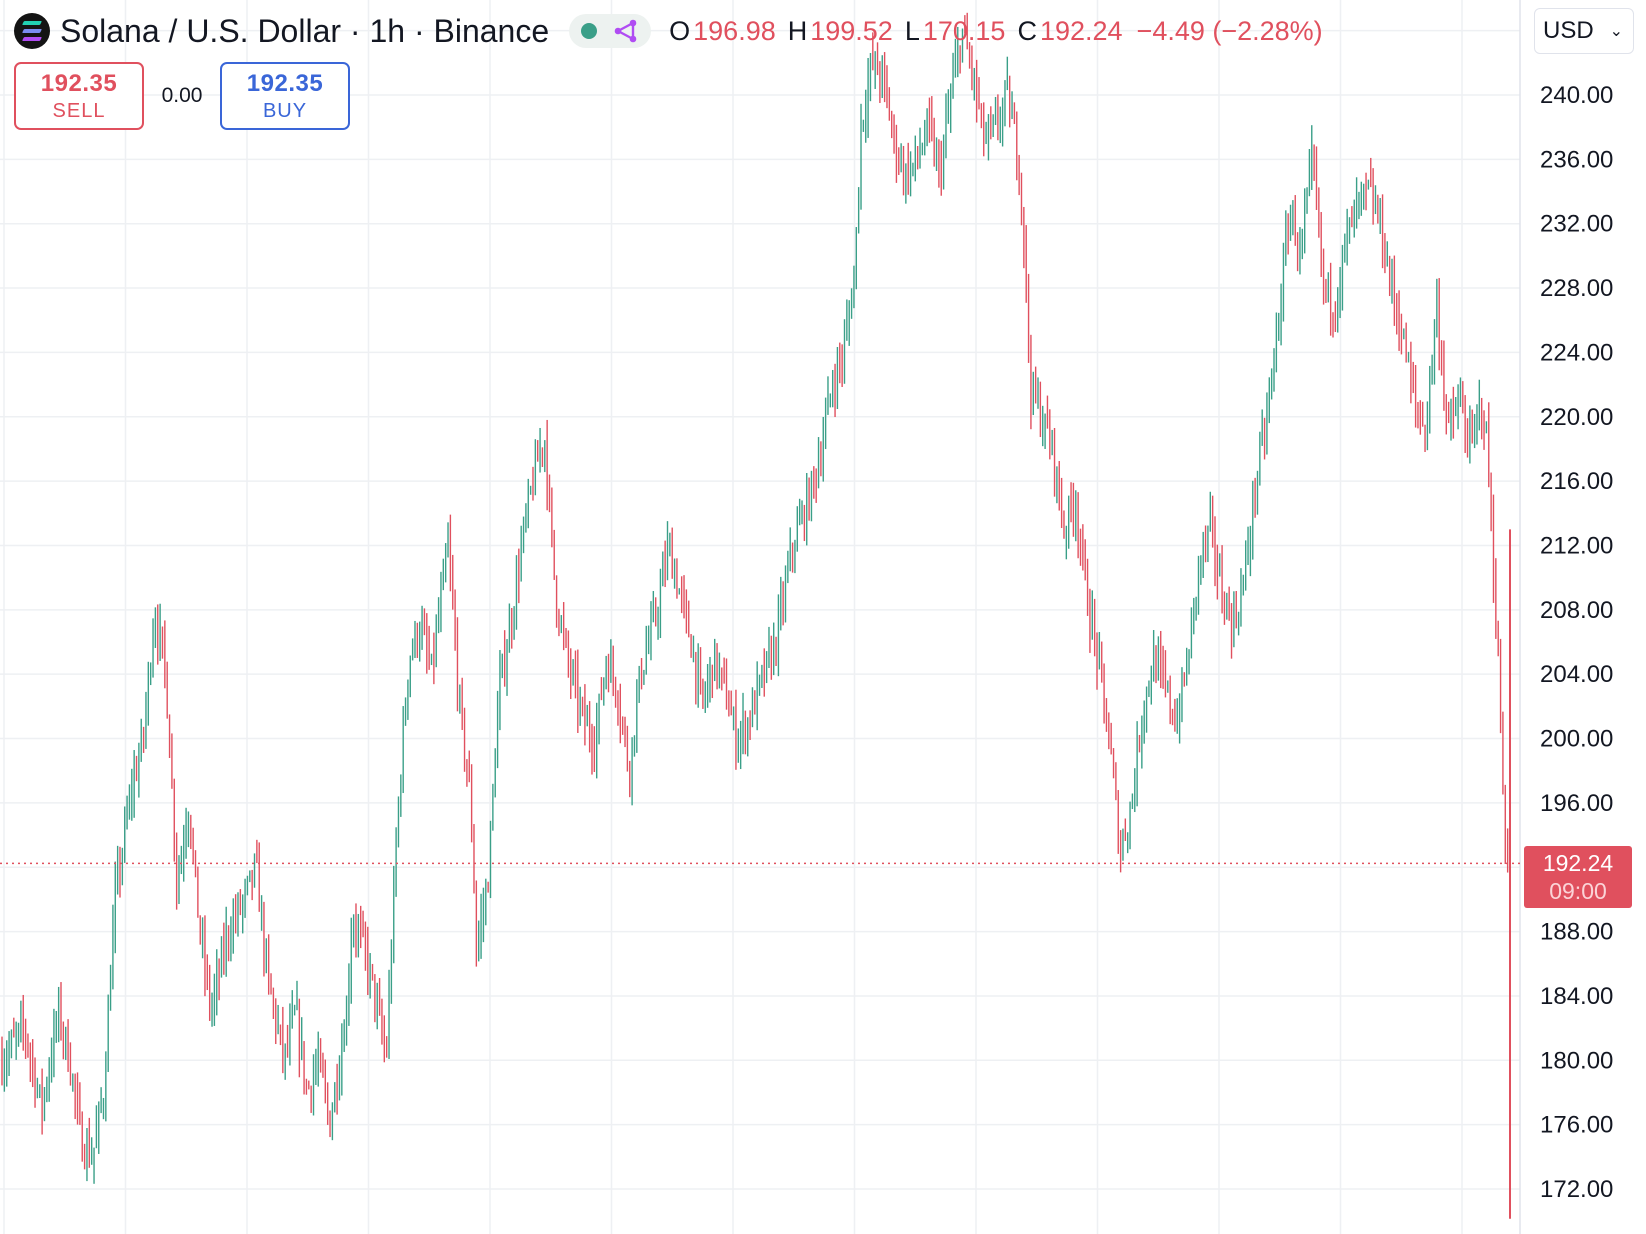 The image size is (1646, 1234). What do you see at coordinates (1576, 159) in the screenshot?
I see `price-axis-tick: 236.00` at bounding box center [1576, 159].